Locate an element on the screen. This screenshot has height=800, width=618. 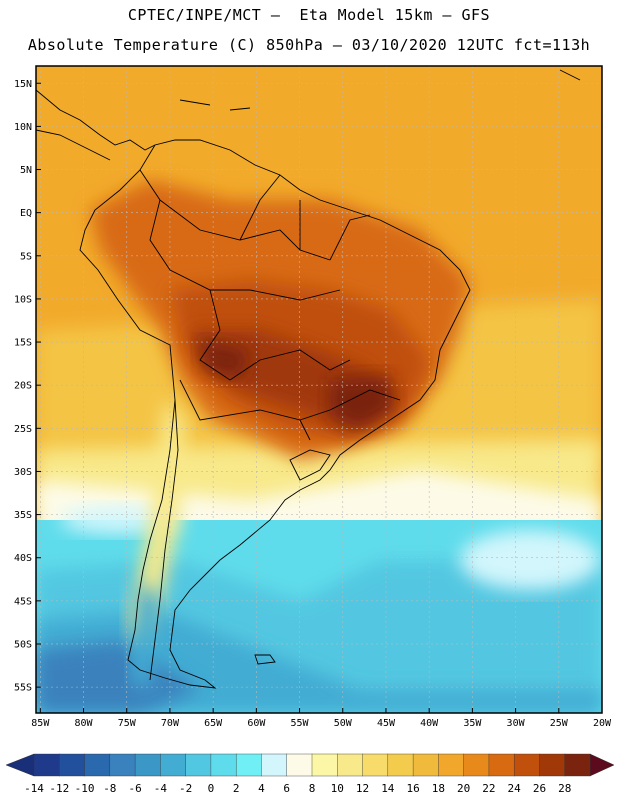
lon-label: 60W is located at coordinates (256, 723).